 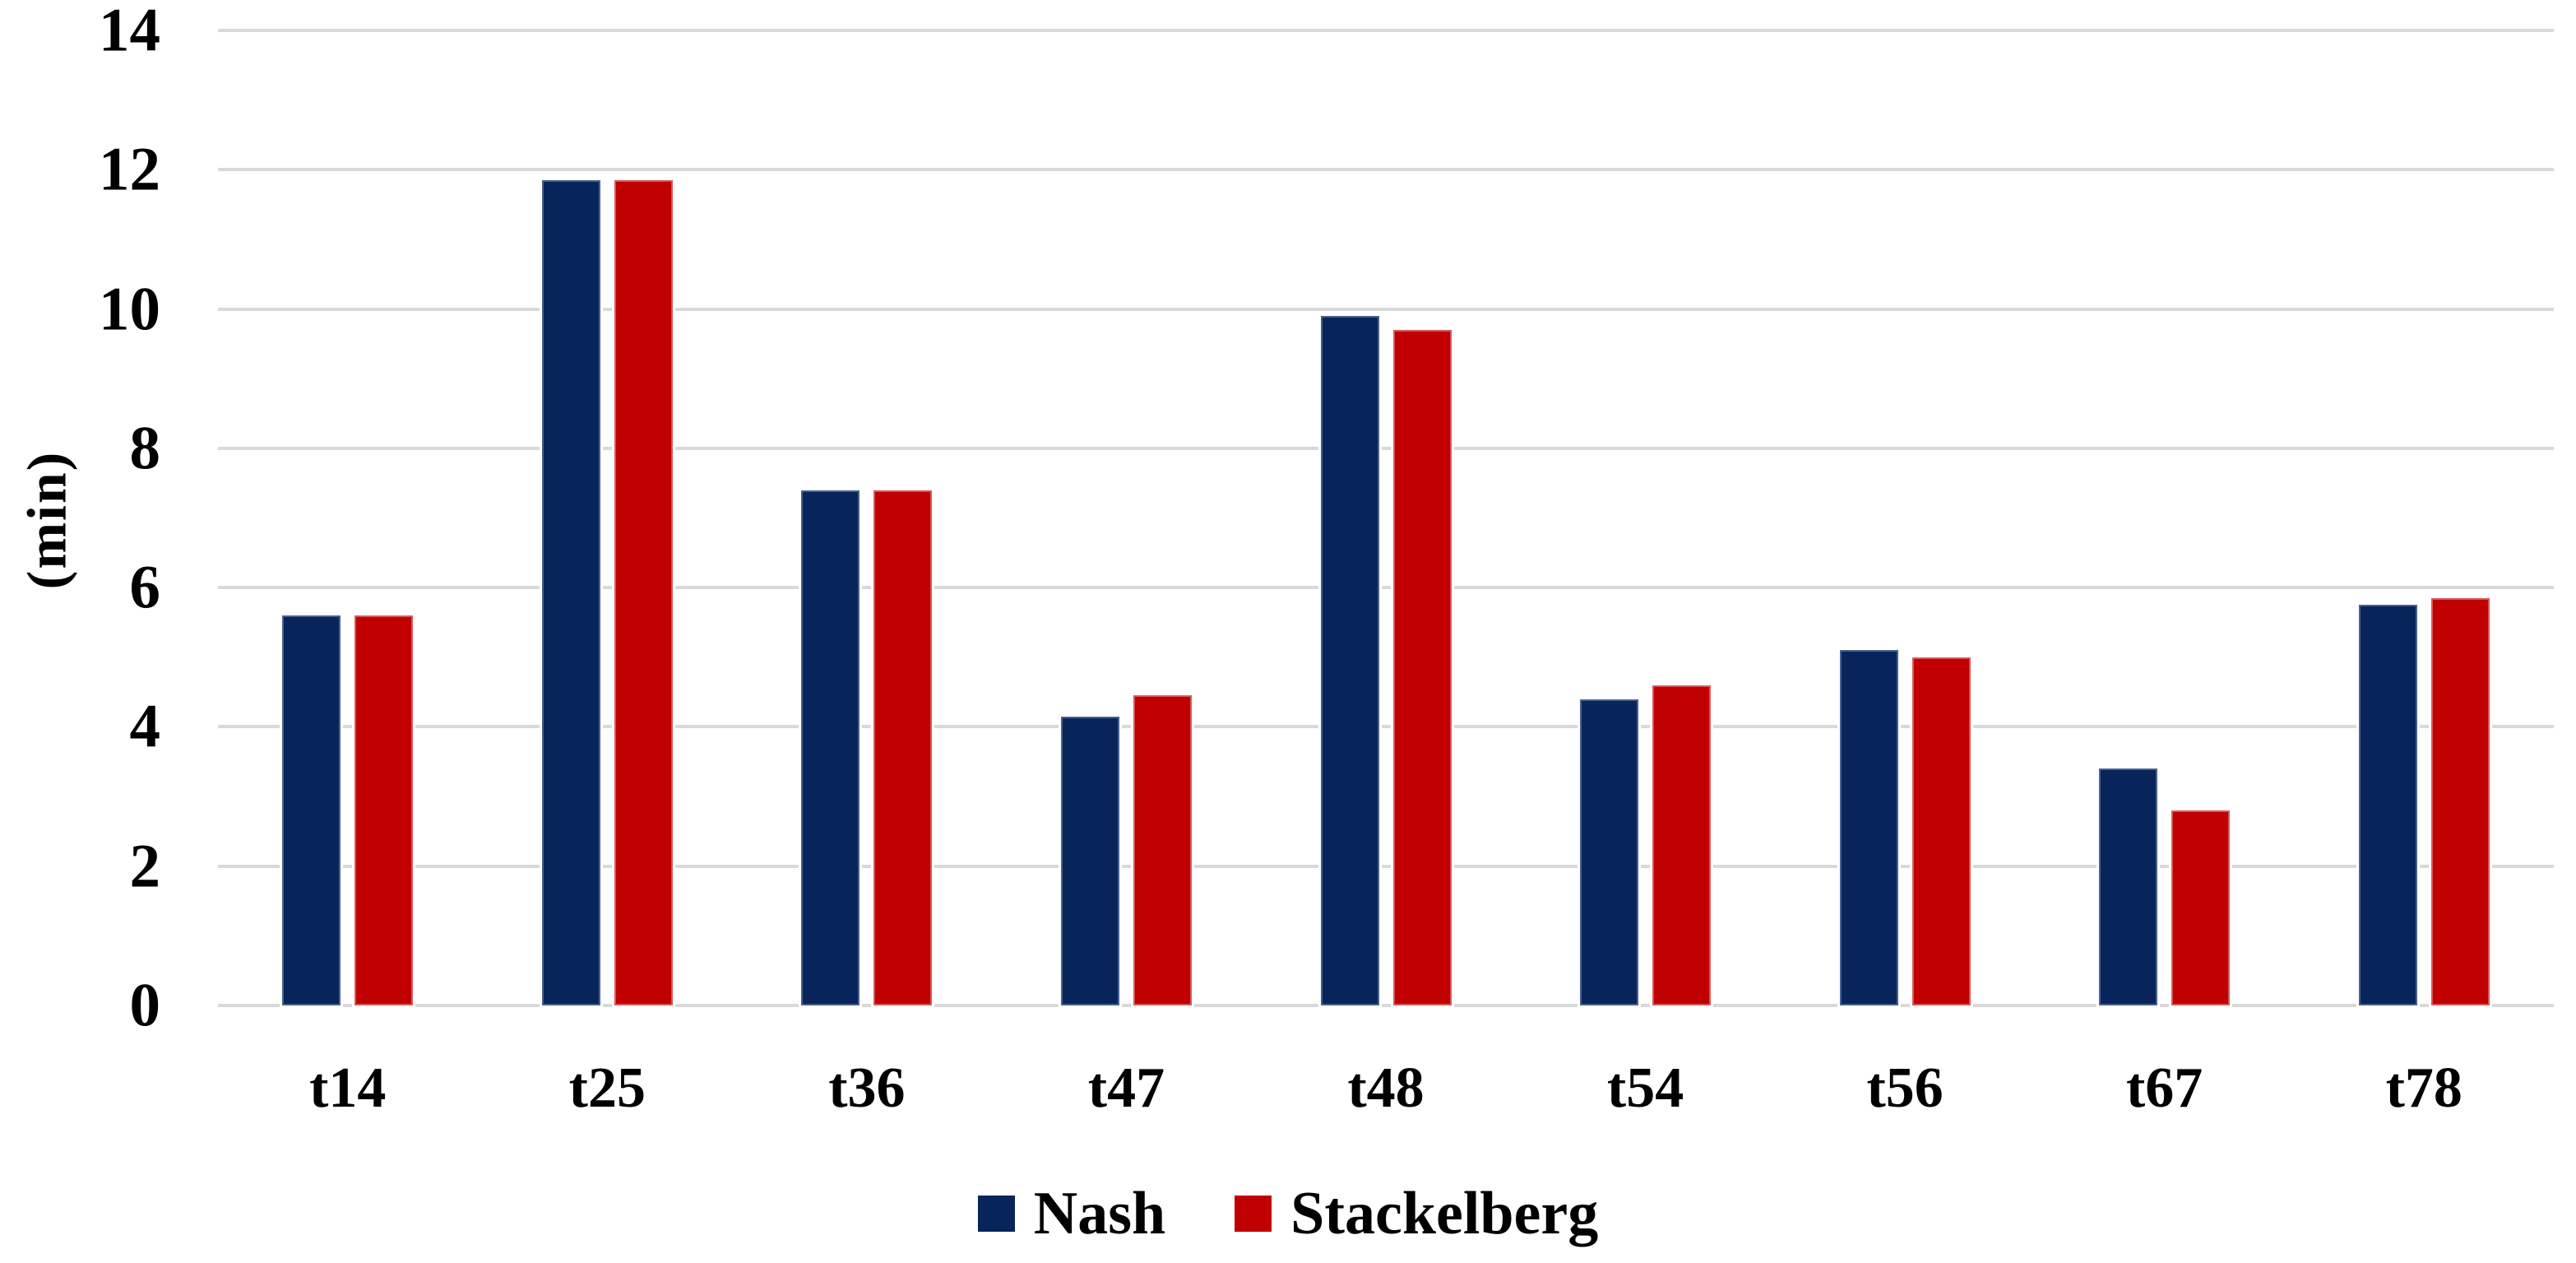 I want to click on y-tick-label-0: 0, so click(x=145, y=1005).